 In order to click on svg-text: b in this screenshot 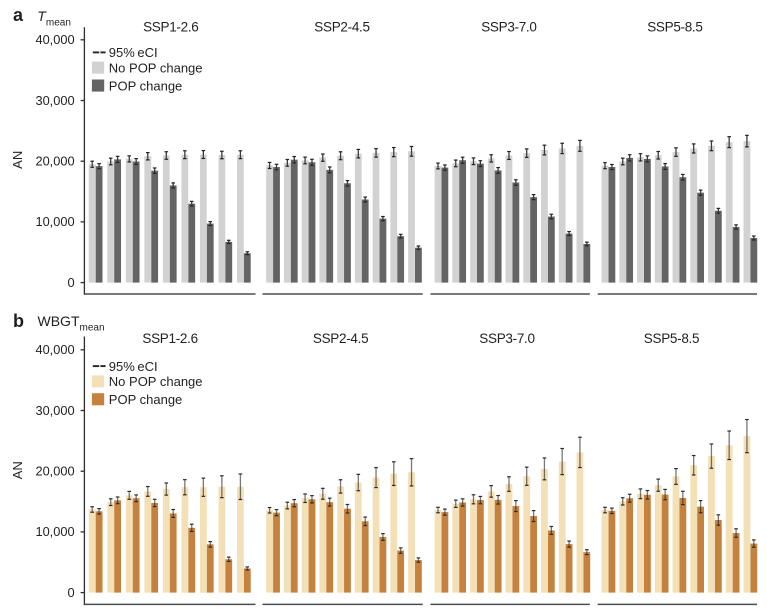, I will do `click(18, 321)`.